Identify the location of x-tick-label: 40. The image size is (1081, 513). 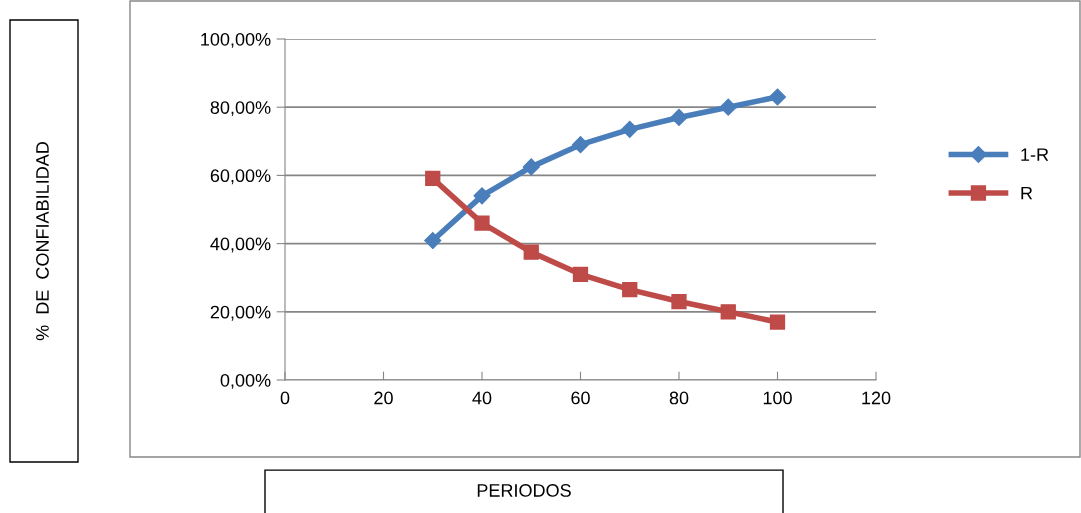
(482, 398).